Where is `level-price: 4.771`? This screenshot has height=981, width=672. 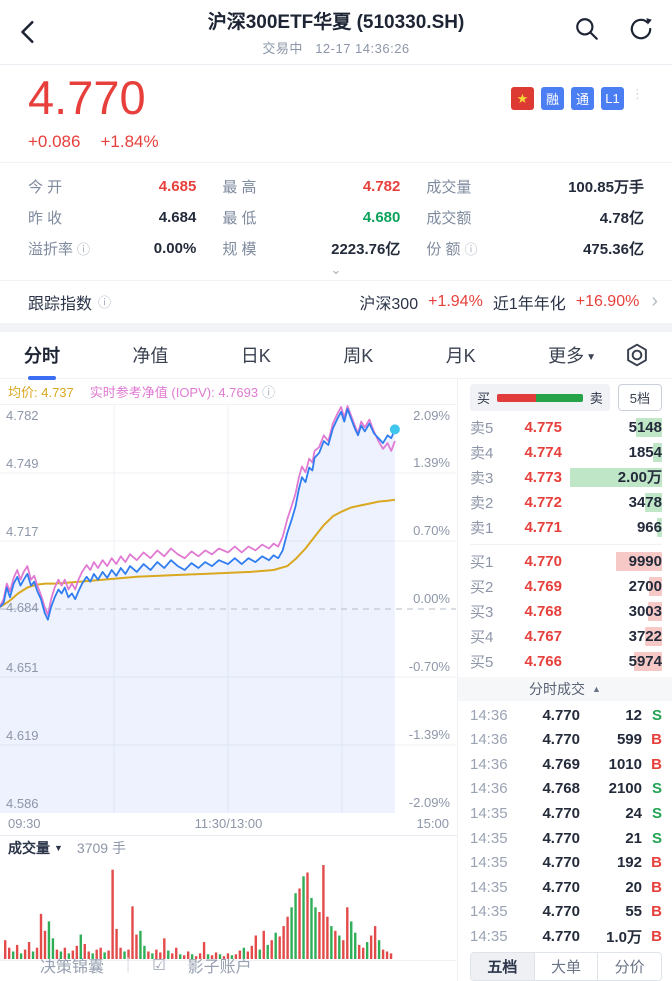
level-price: 4.771 is located at coordinates (543, 527).